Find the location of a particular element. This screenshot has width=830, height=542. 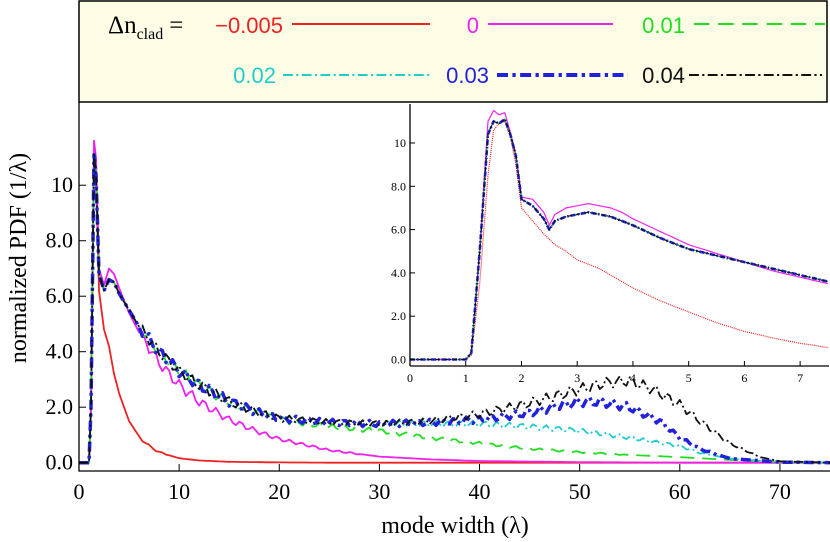

legend-label: 0 is located at coordinates (473, 25).